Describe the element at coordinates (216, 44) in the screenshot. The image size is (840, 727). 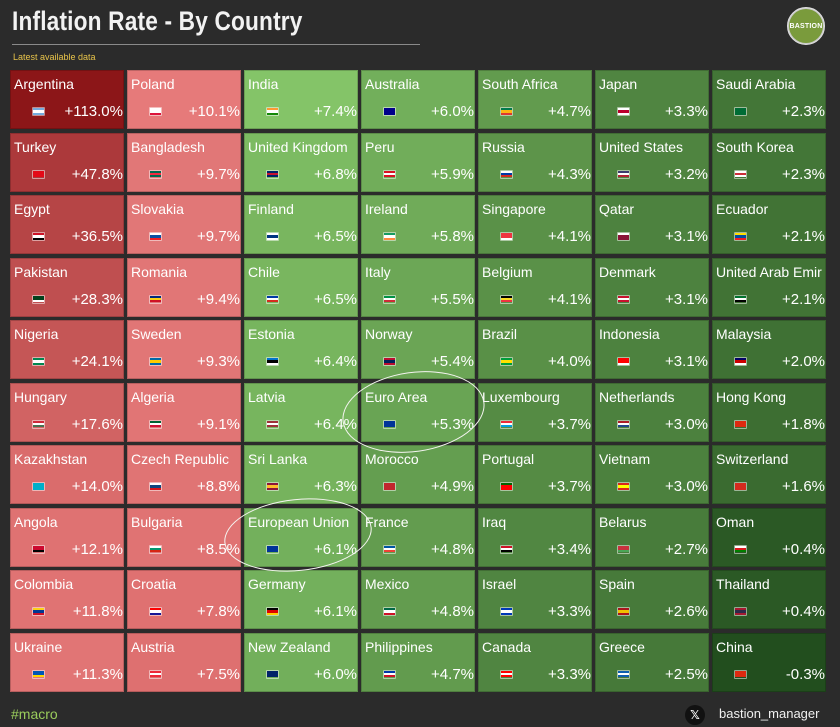
I see `title-divider` at that location.